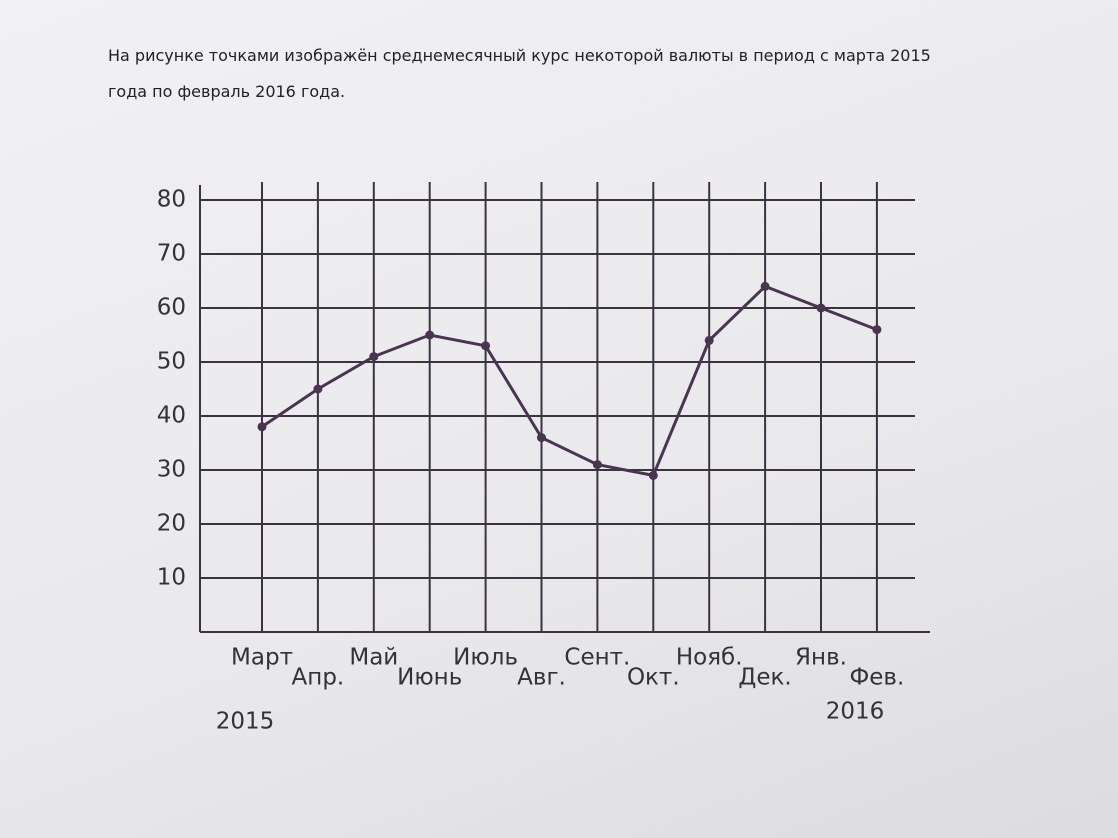 Image resolution: width=1118 pixels, height=838 pixels. Describe the element at coordinates (171, 578) in the screenshot. I see `y-tick-label: 10` at that location.